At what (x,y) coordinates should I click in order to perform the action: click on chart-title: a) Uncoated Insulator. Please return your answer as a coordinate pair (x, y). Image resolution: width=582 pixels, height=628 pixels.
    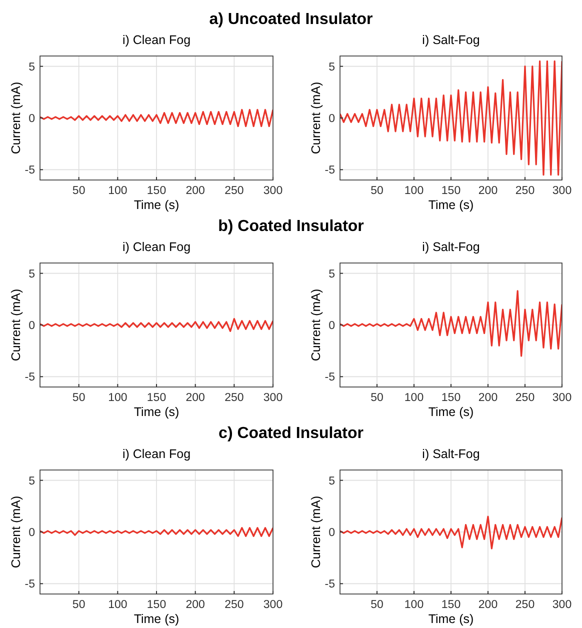
    Looking at the image, I should click on (291, 19).